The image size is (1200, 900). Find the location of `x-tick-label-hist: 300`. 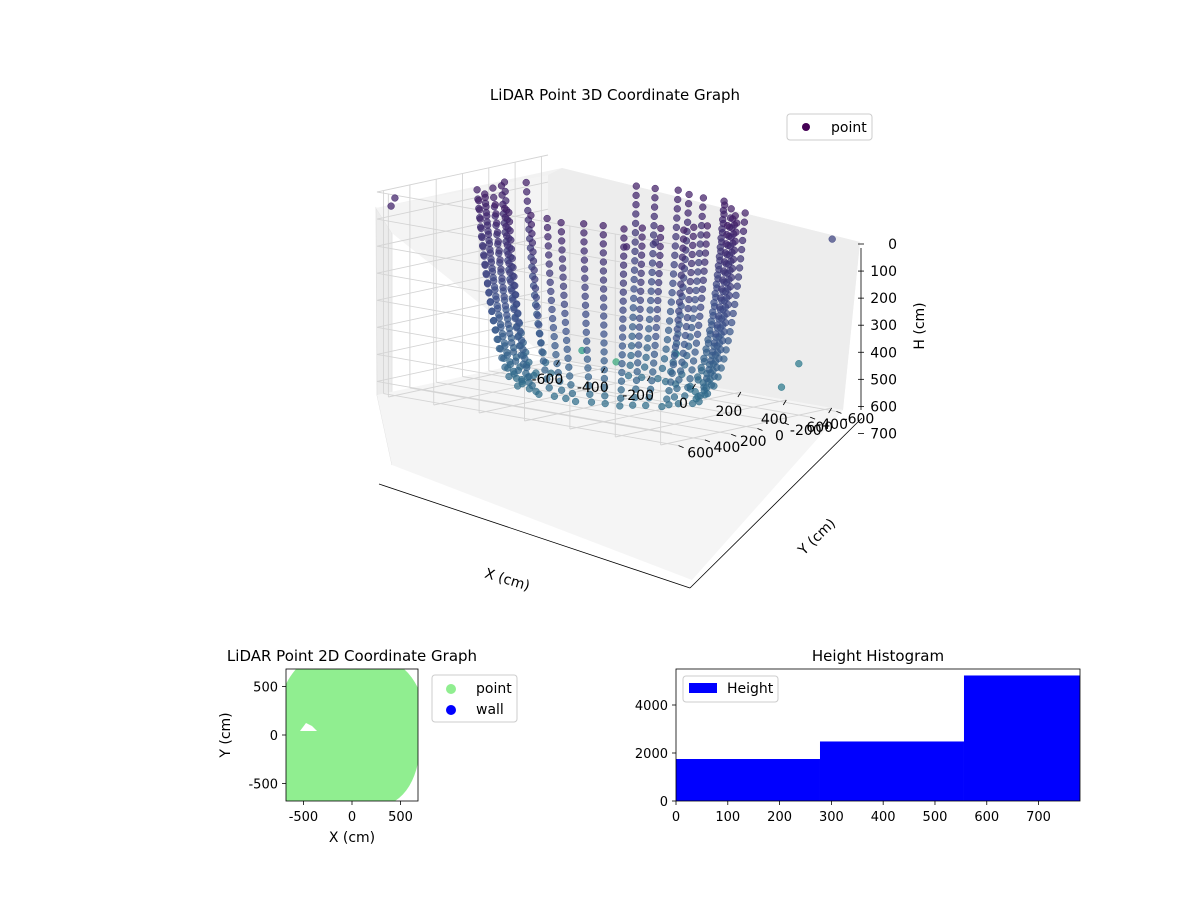

x-tick-label-hist: 300 is located at coordinates (831, 817).